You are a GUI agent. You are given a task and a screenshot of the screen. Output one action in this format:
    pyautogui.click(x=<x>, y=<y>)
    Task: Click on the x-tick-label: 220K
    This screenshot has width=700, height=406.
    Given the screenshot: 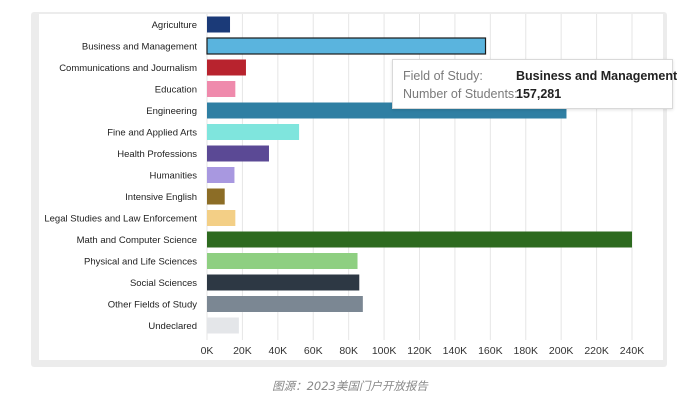 What is the action you would take?
    pyautogui.click(x=596, y=351)
    